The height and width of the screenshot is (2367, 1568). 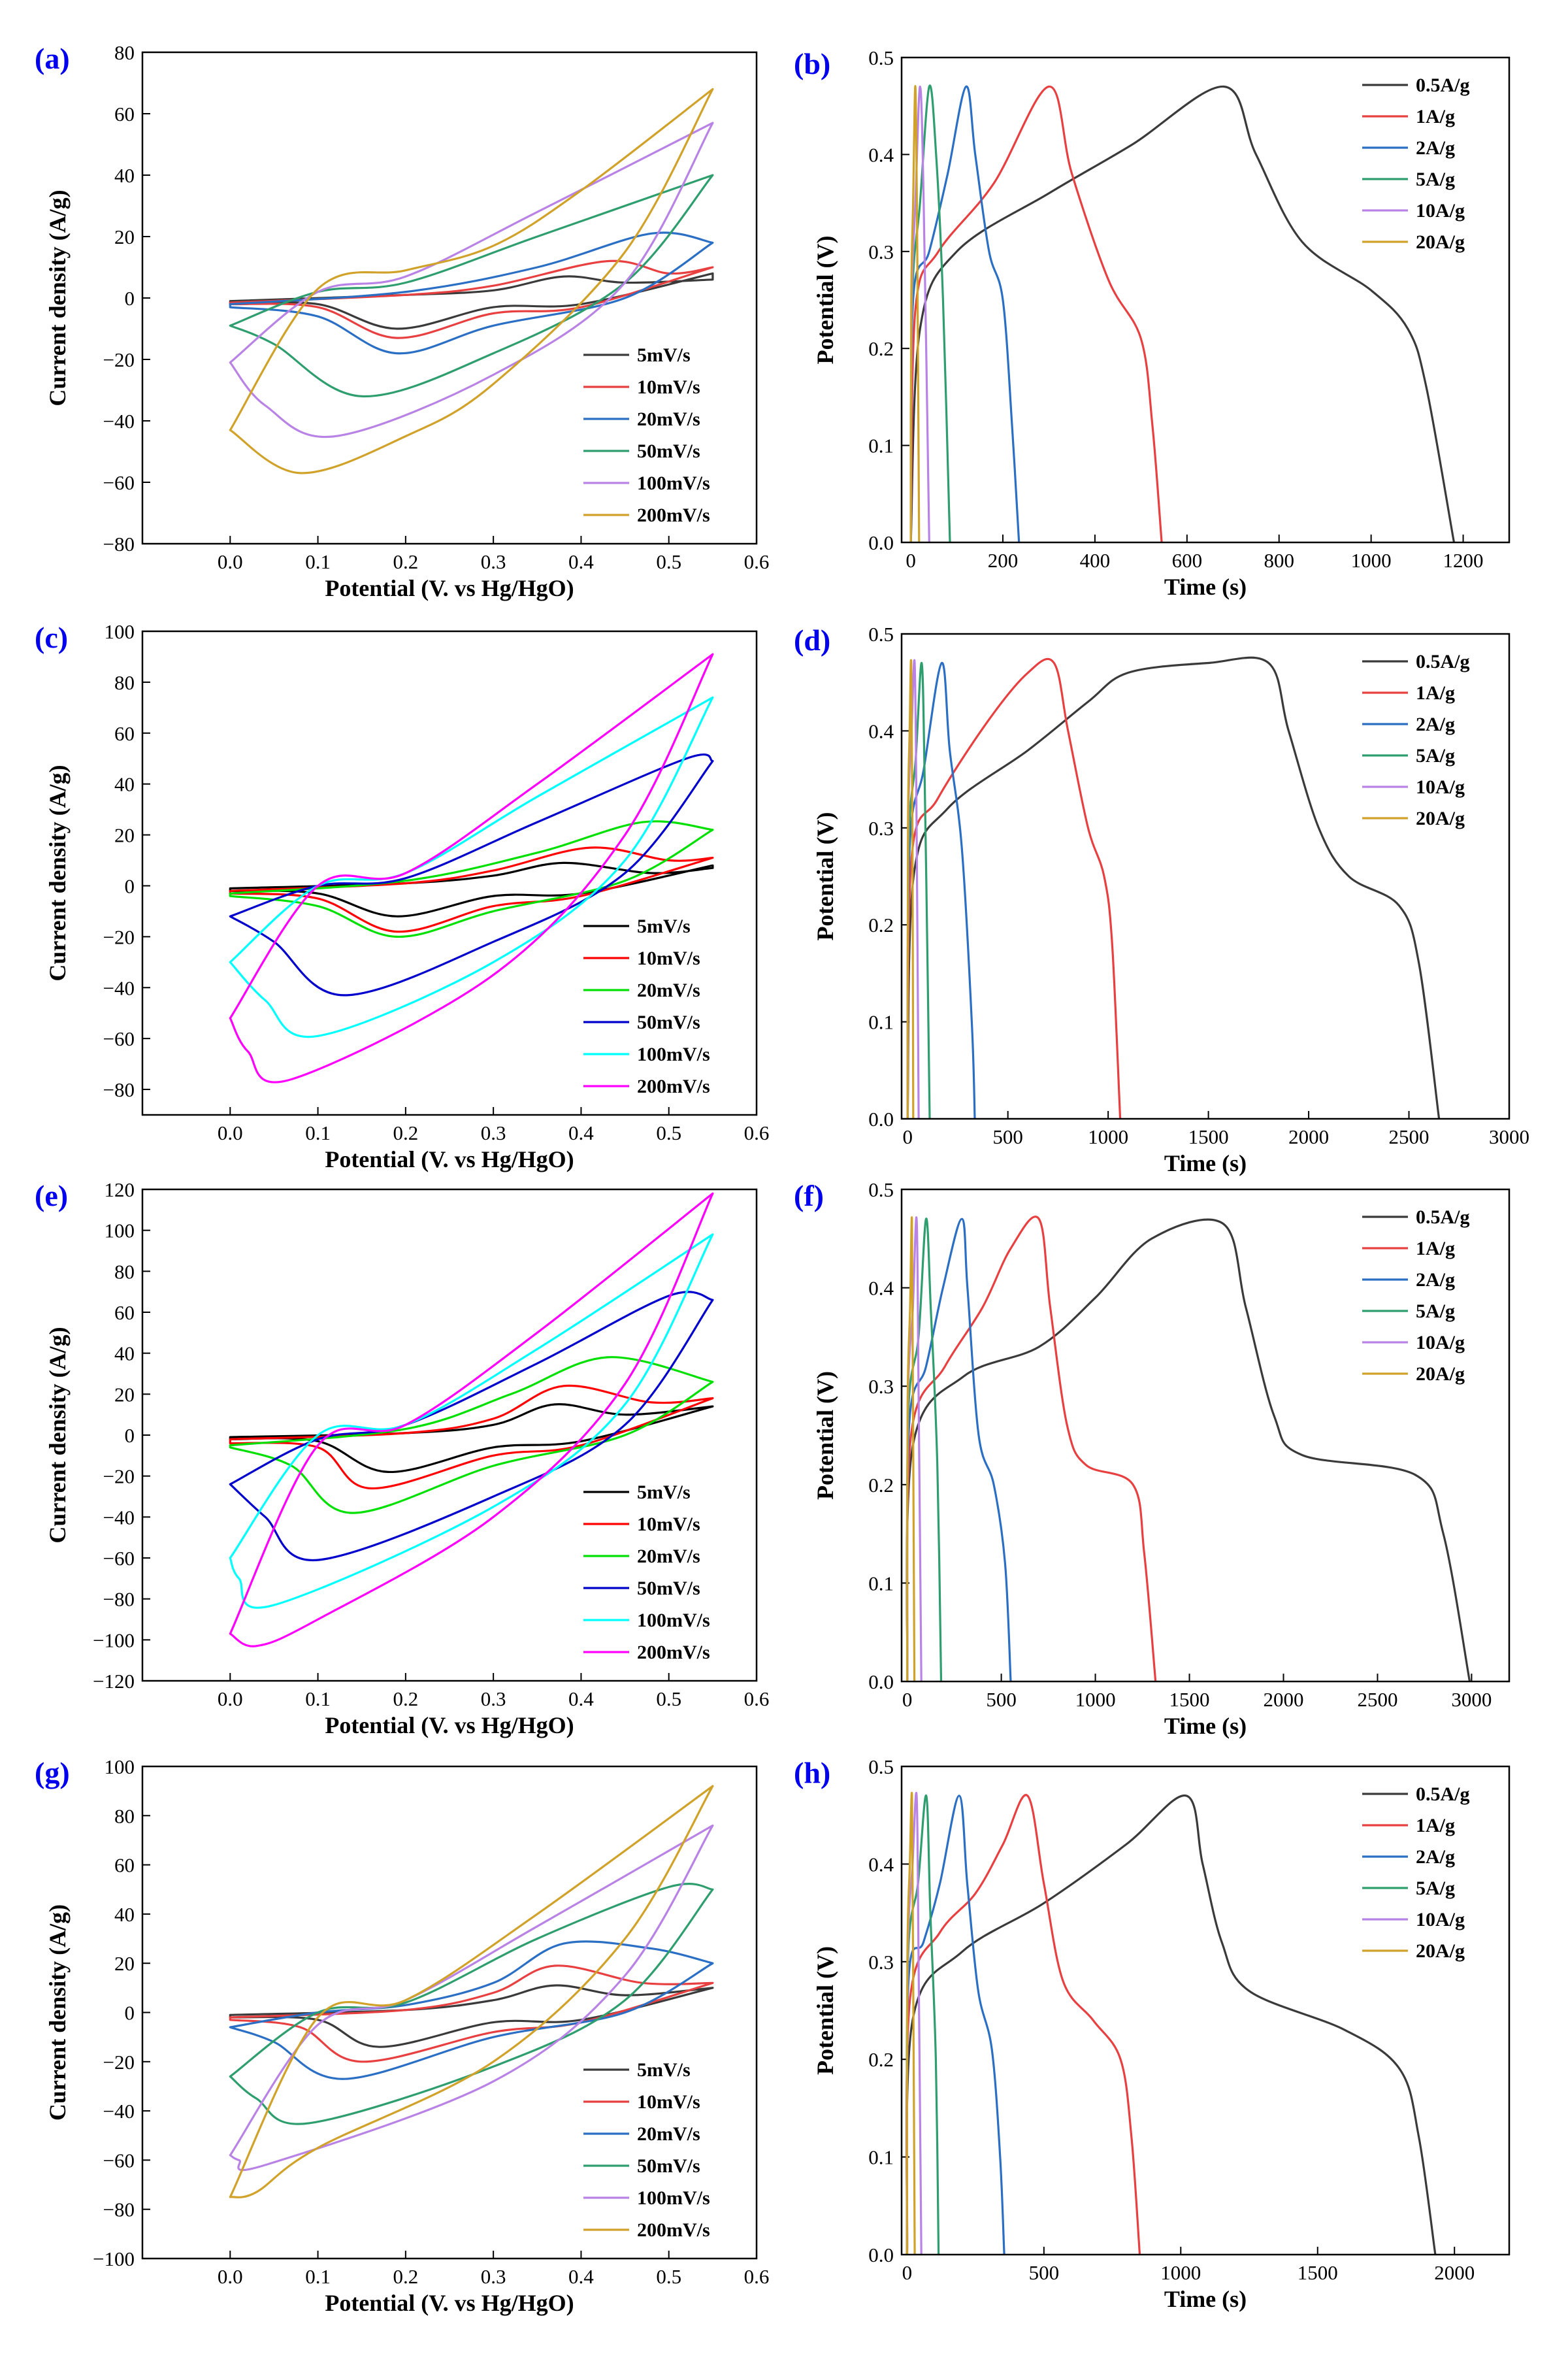 I want to click on x-tick-label: 0.5, so click(x=668, y=2276).